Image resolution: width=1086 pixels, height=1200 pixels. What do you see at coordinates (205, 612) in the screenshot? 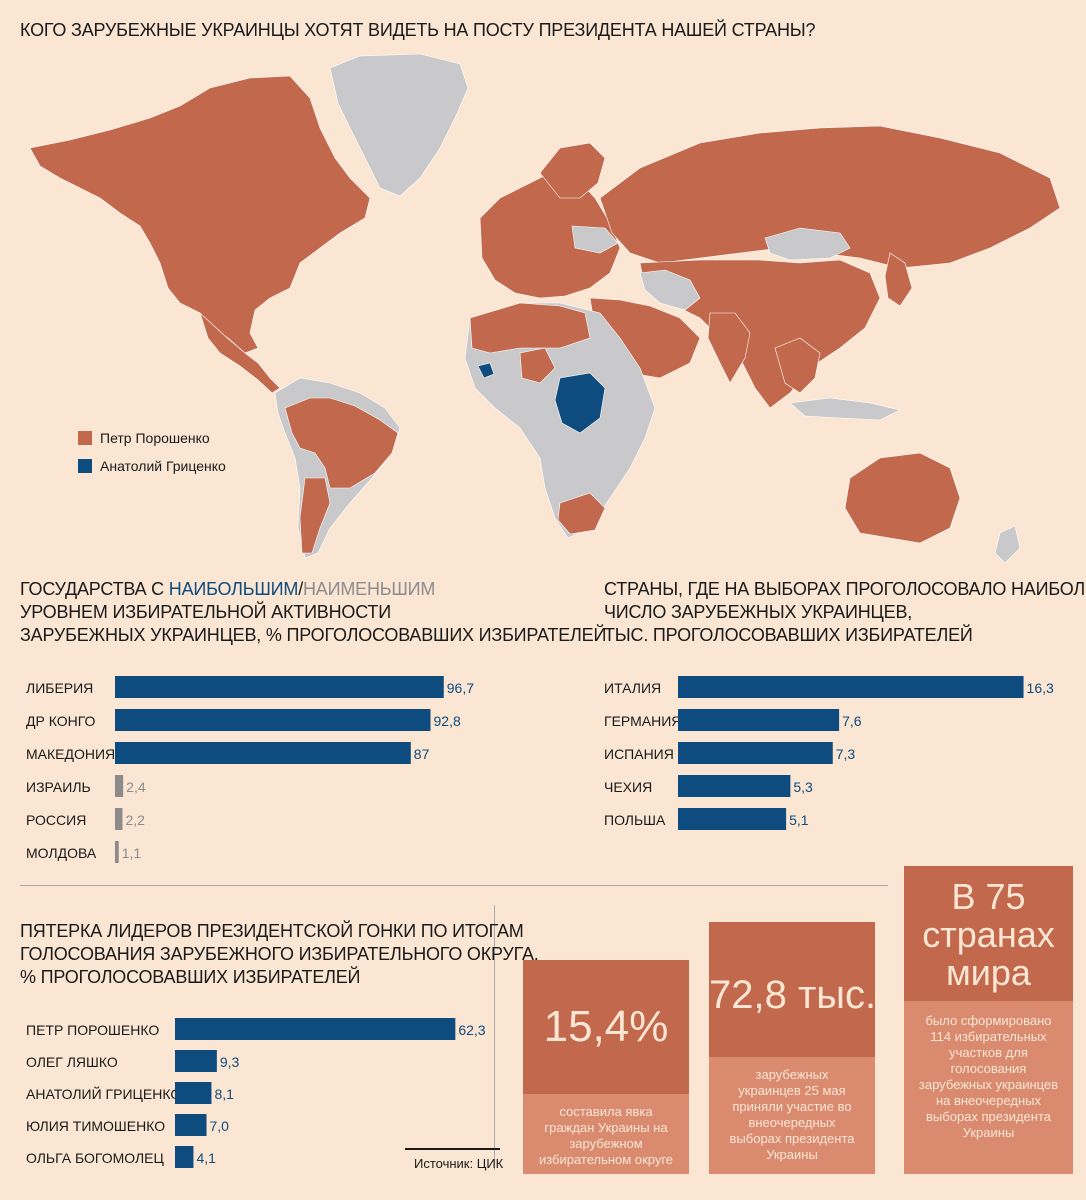
I see `activity-title-line2: УРОВНЕМ ИЗБИРАТЕЛЬНОЙ АКТИВНОСТИ` at bounding box center [205, 612].